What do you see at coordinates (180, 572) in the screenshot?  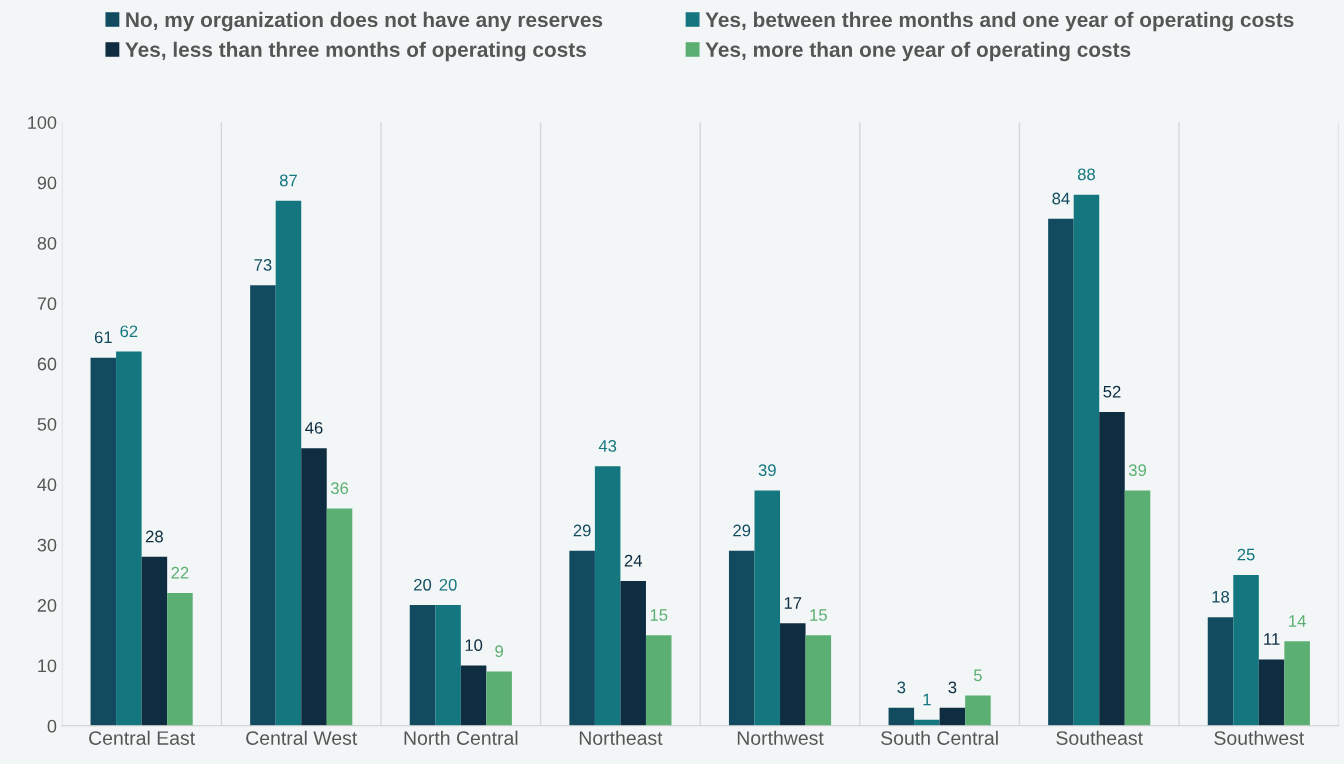 I see `data-label: 22` at bounding box center [180, 572].